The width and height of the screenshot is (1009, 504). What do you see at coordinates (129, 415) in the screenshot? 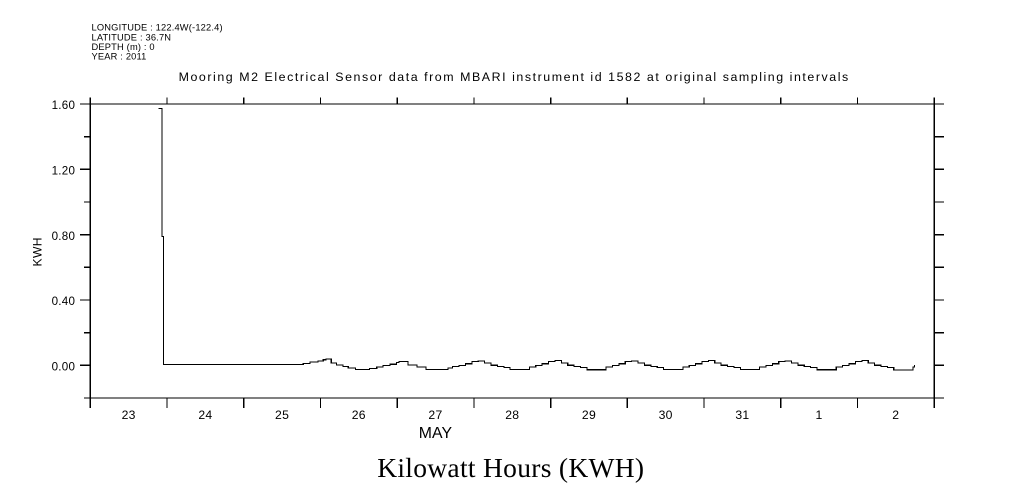
I see `svg-text: 23` at bounding box center [129, 415].